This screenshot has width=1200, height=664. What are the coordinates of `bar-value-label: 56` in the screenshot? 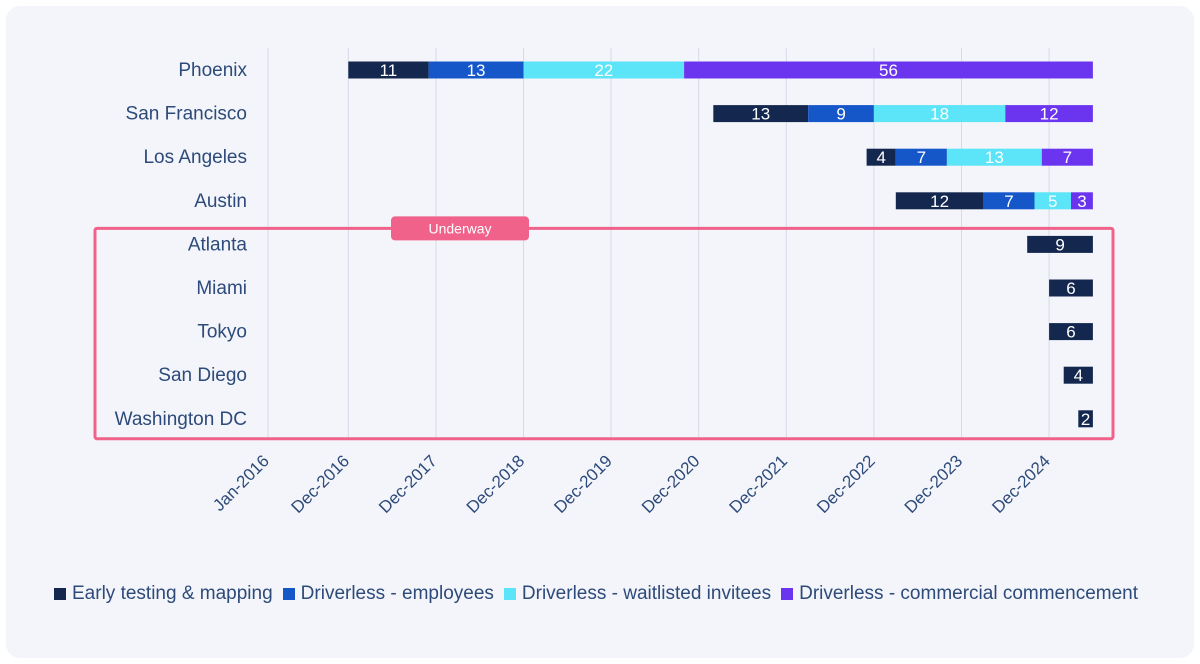 It's located at (888, 70).